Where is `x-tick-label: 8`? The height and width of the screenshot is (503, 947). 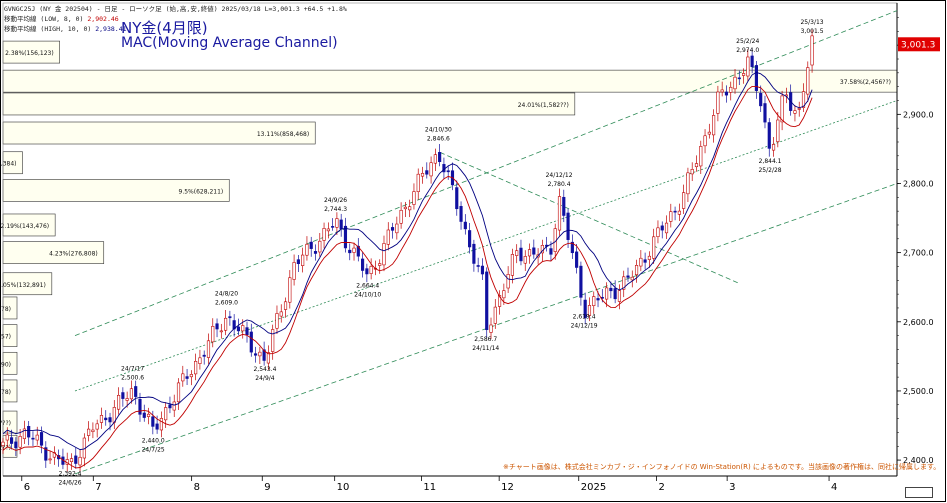
x-tick-label: 8 is located at coordinates (197, 487).